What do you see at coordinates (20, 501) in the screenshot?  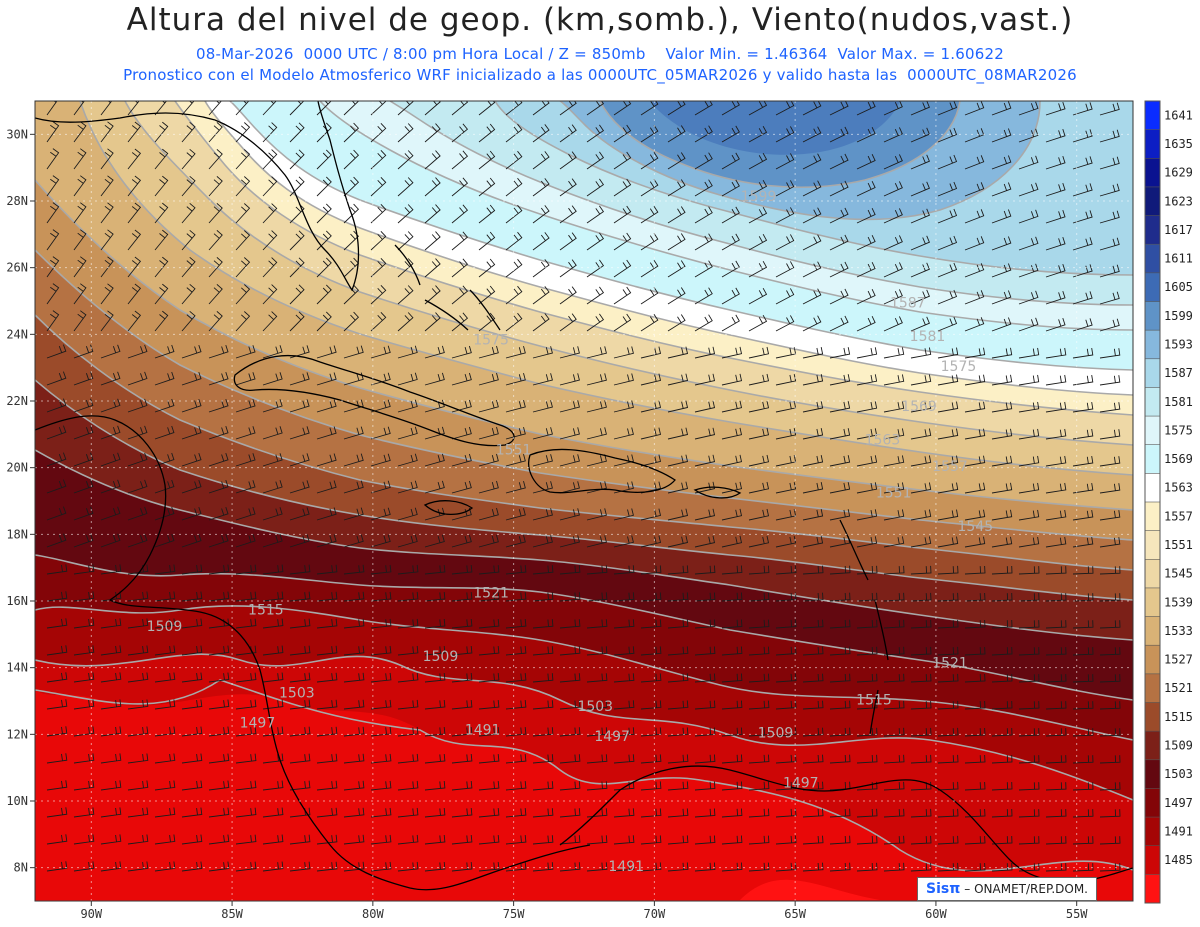 I see `latitude-ticks: 30N 28N 26N 24N 22N 20N 18N 16N 14N 12N 10N 8N` at bounding box center [20, 501].